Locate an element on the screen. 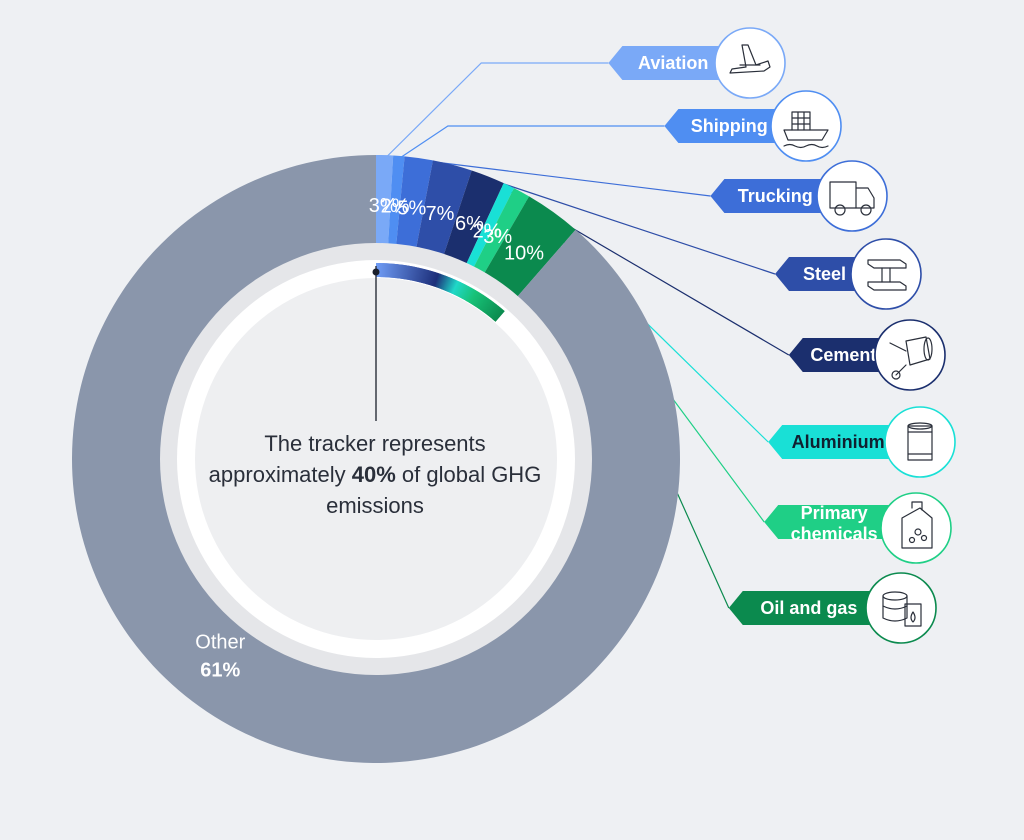 The width and height of the screenshot is (1024, 840). callout-tag-oil-and-gas is located at coordinates (805, 608).